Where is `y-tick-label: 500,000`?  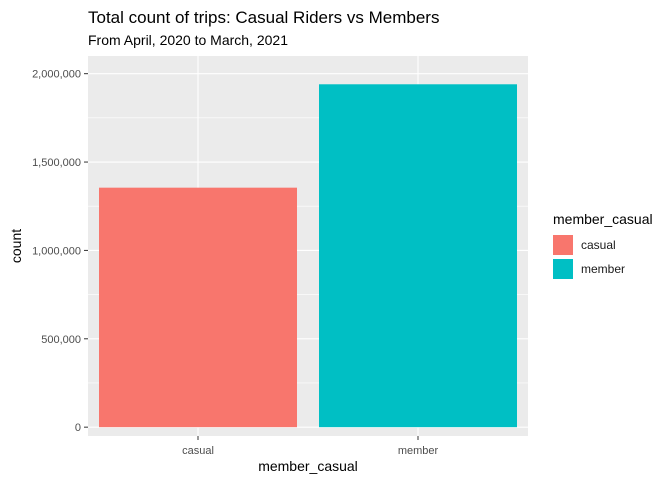 y-tick-label: 500,000 is located at coordinates (61, 340).